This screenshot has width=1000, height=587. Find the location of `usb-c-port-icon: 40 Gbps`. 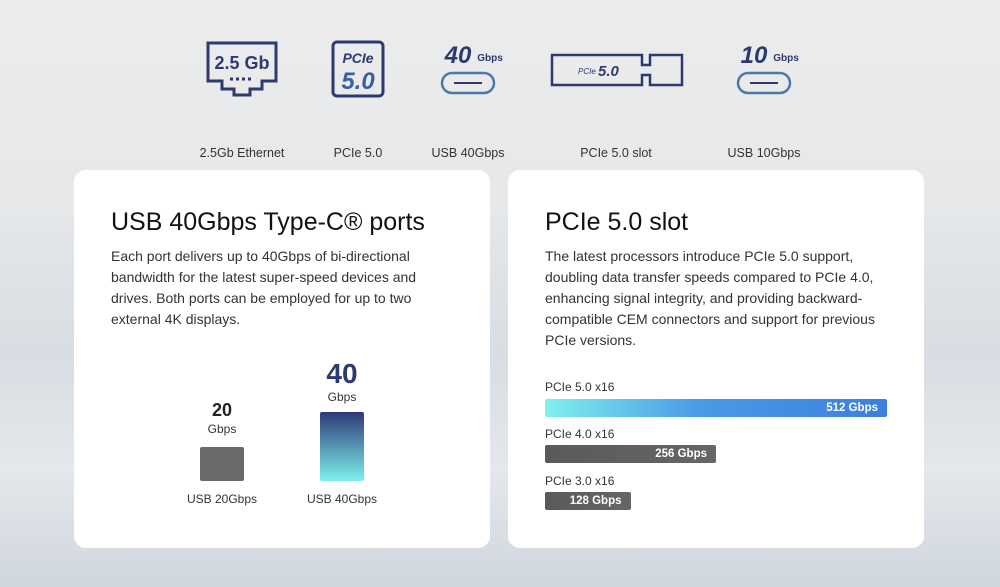

usb-c-port-icon: 40 Gbps is located at coordinates (471, 68).